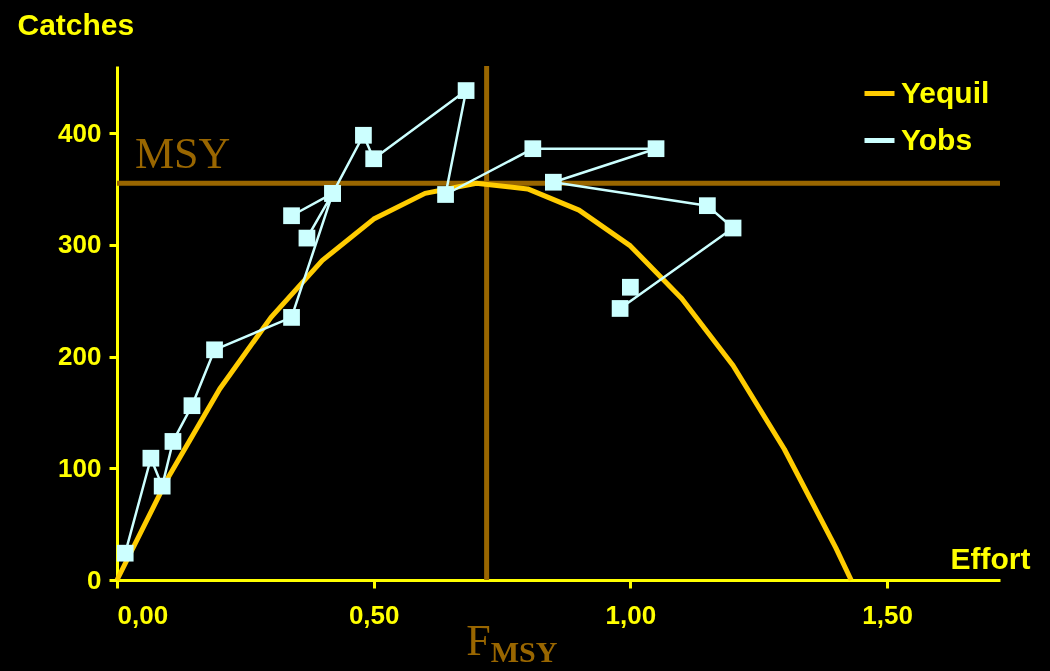 This screenshot has width=1050, height=671. Describe the element at coordinates (80, 467) in the screenshot. I see `y-tick-label: 100` at that location.